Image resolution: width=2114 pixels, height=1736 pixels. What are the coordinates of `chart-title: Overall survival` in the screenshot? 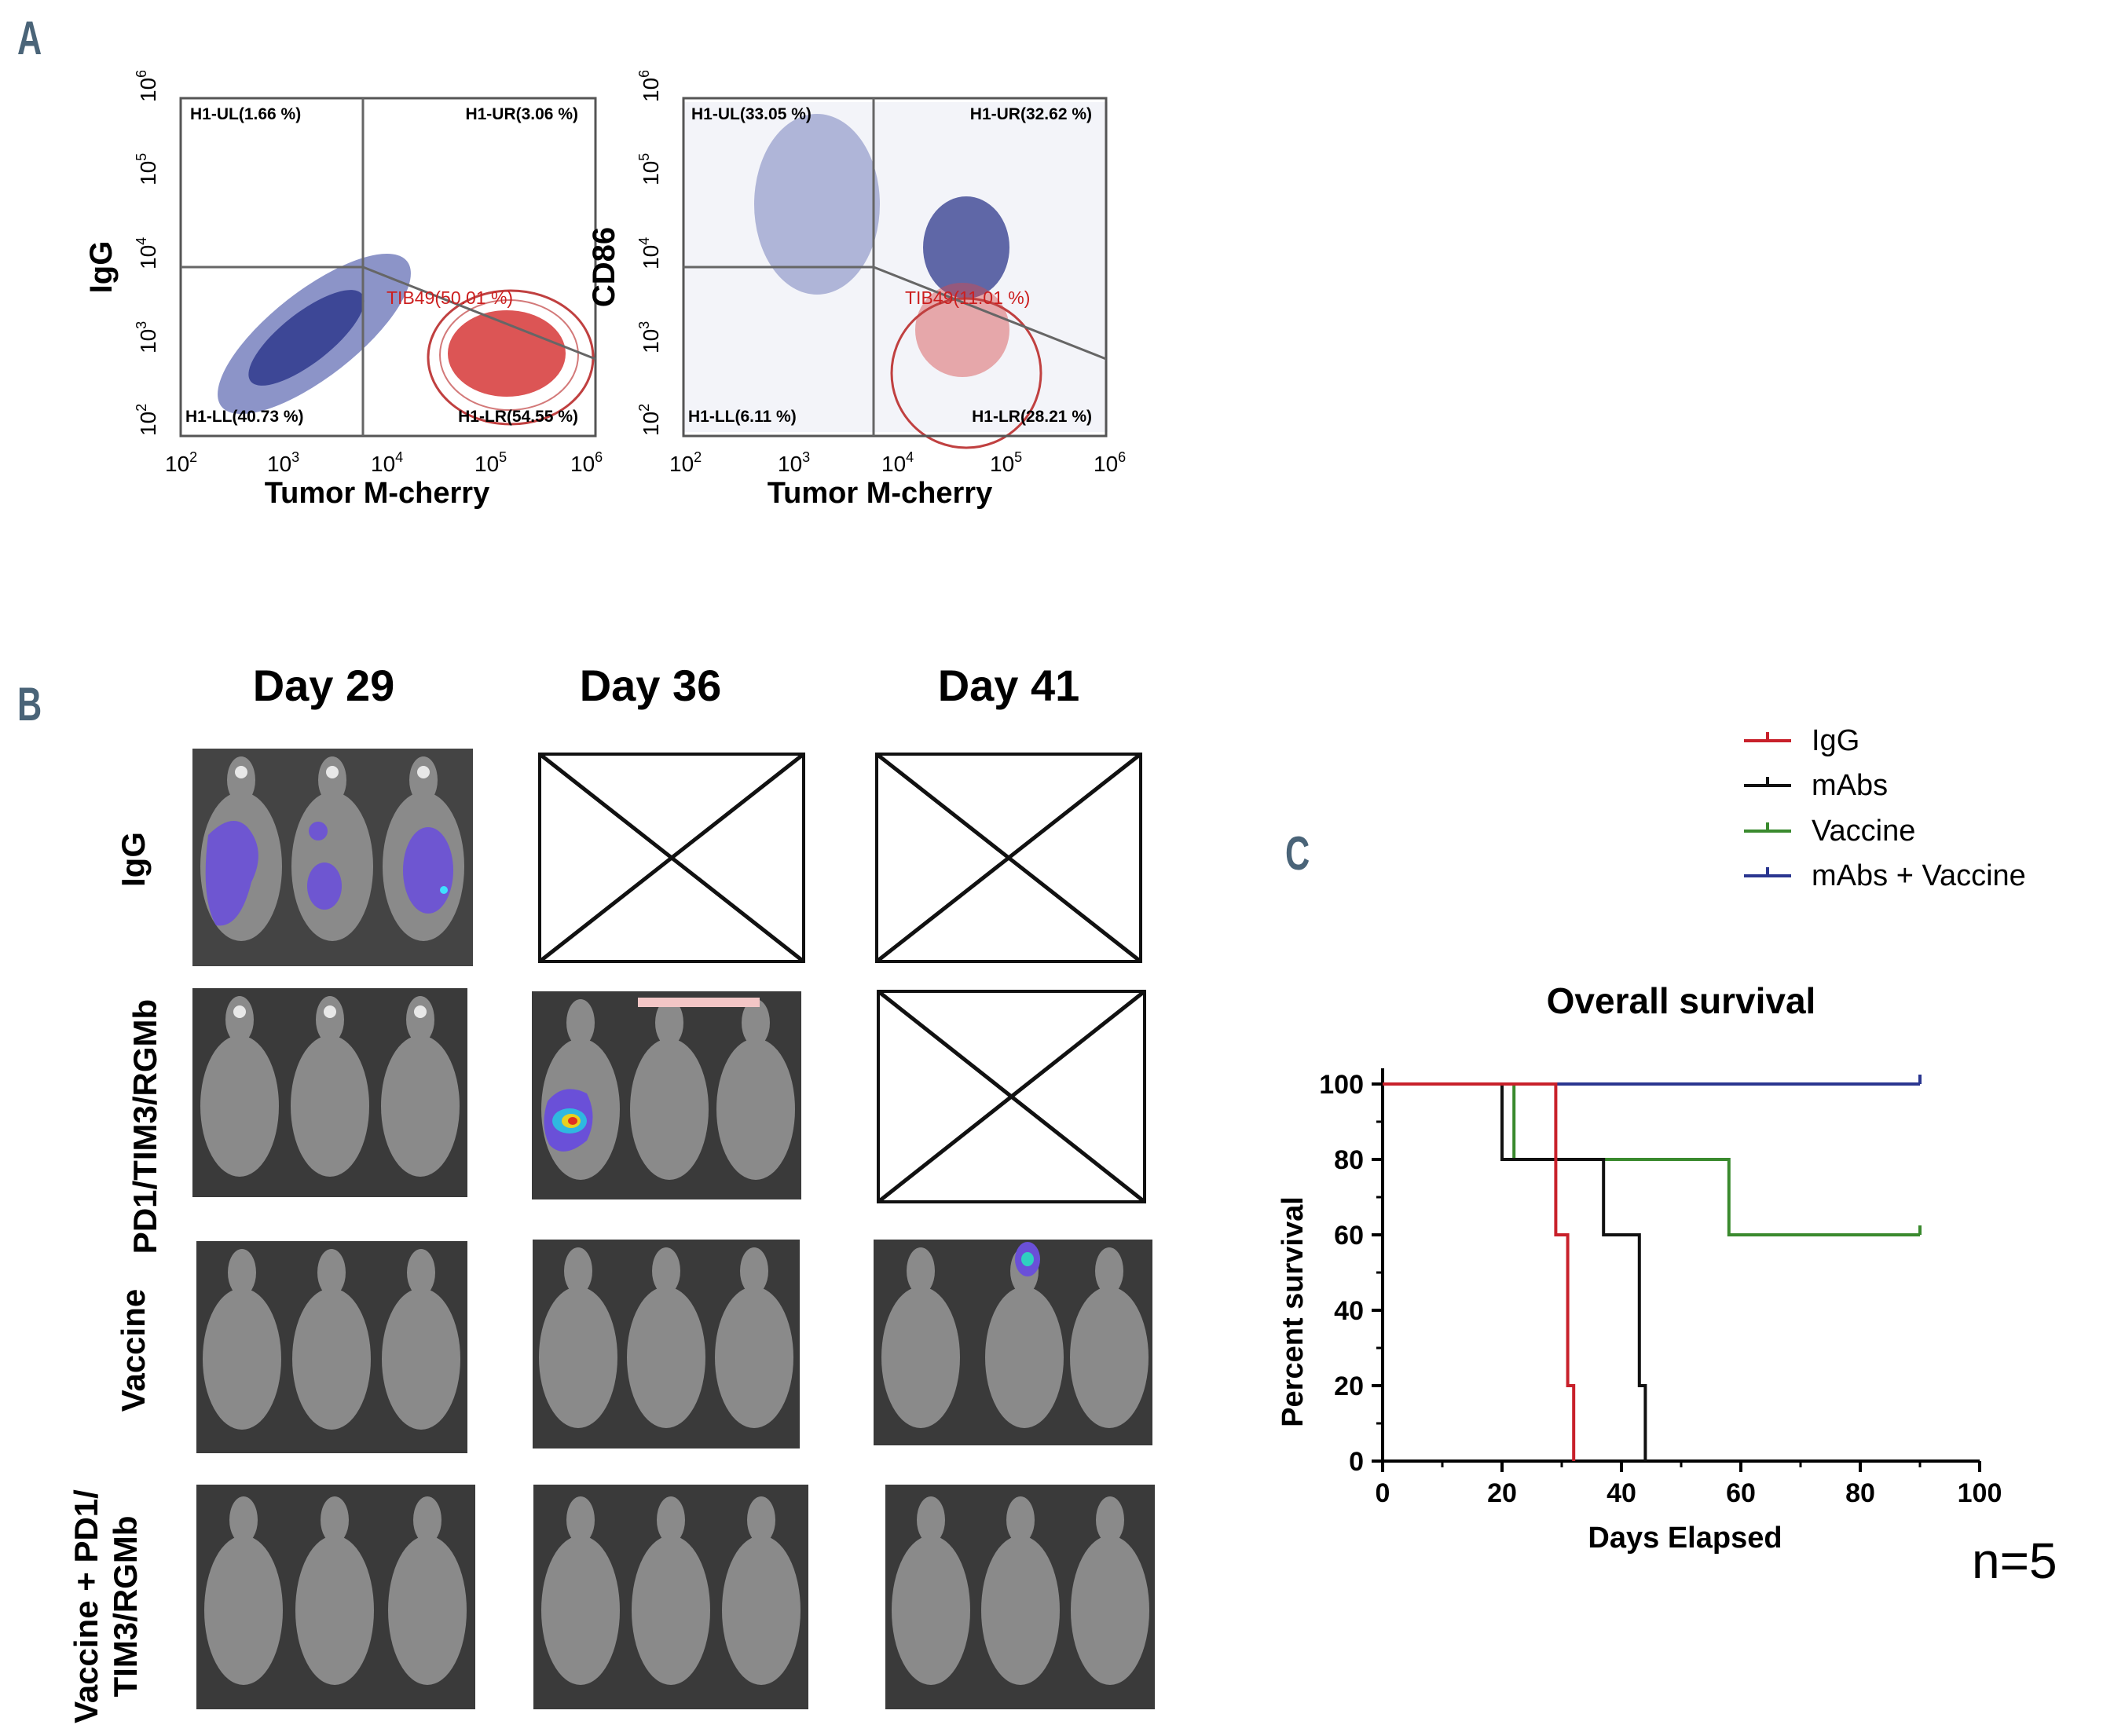 It's located at (1681, 1000).